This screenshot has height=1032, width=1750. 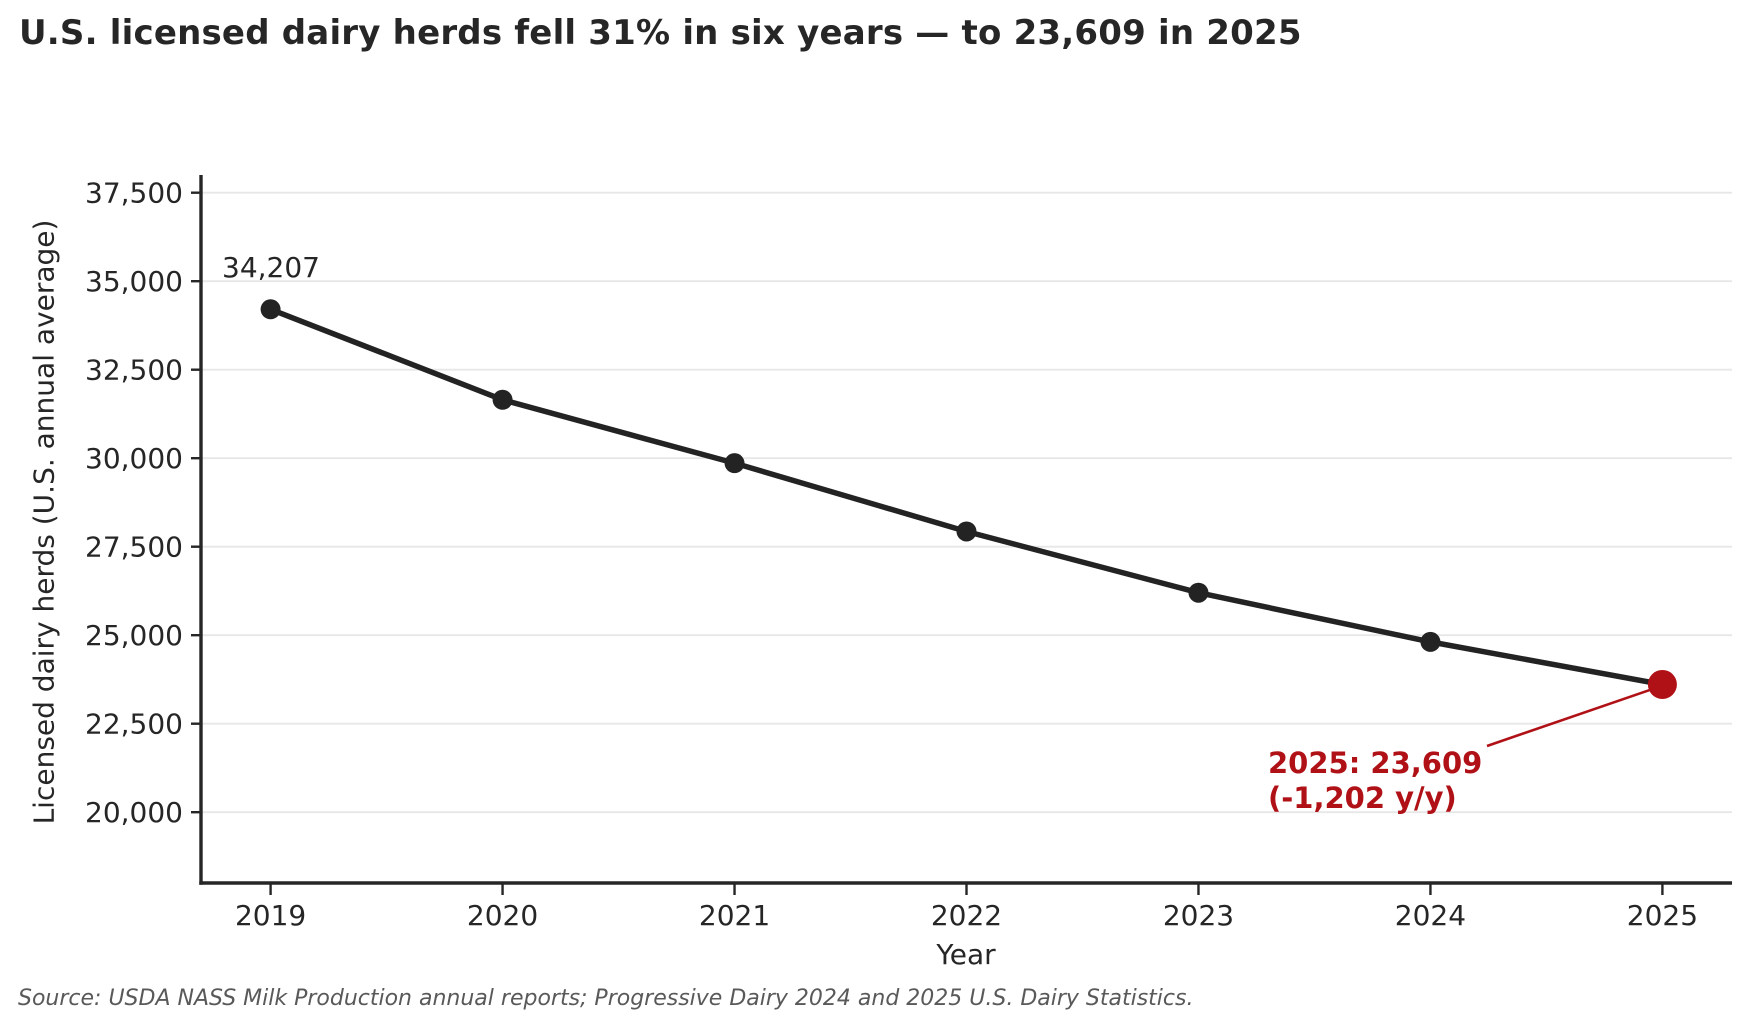 What do you see at coordinates (966, 531) in the screenshot?
I see `data-point-2022` at bounding box center [966, 531].